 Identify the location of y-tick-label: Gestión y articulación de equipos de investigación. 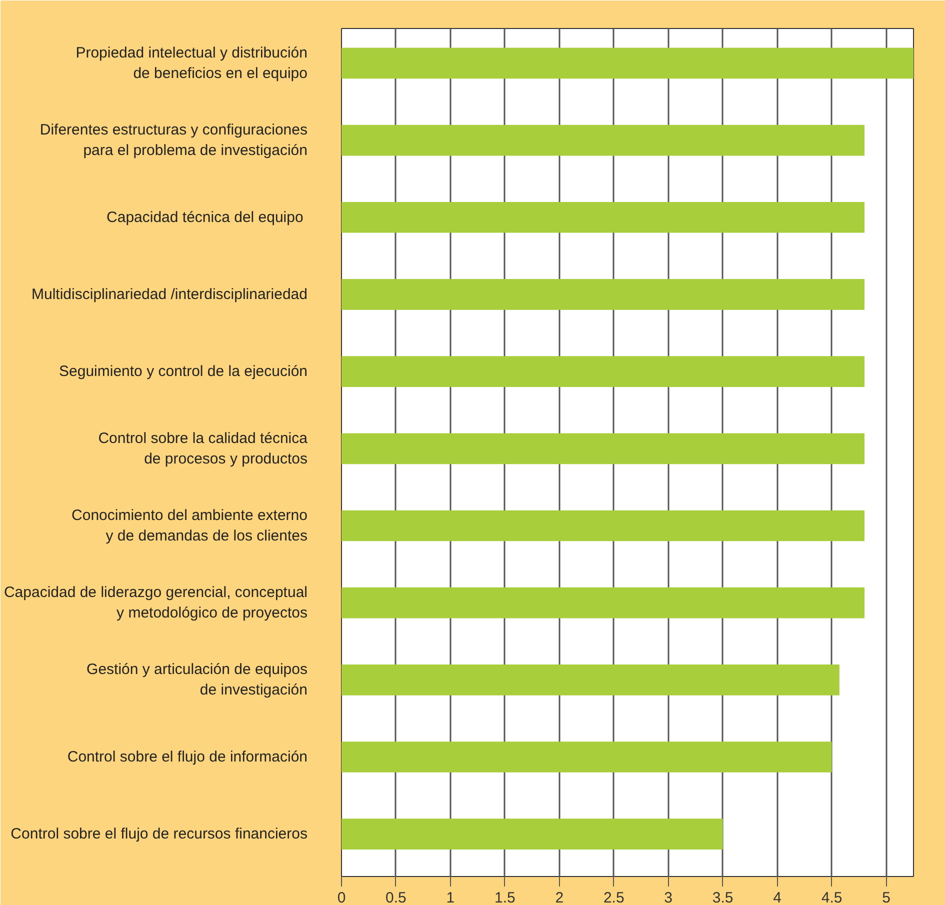
(197, 680).